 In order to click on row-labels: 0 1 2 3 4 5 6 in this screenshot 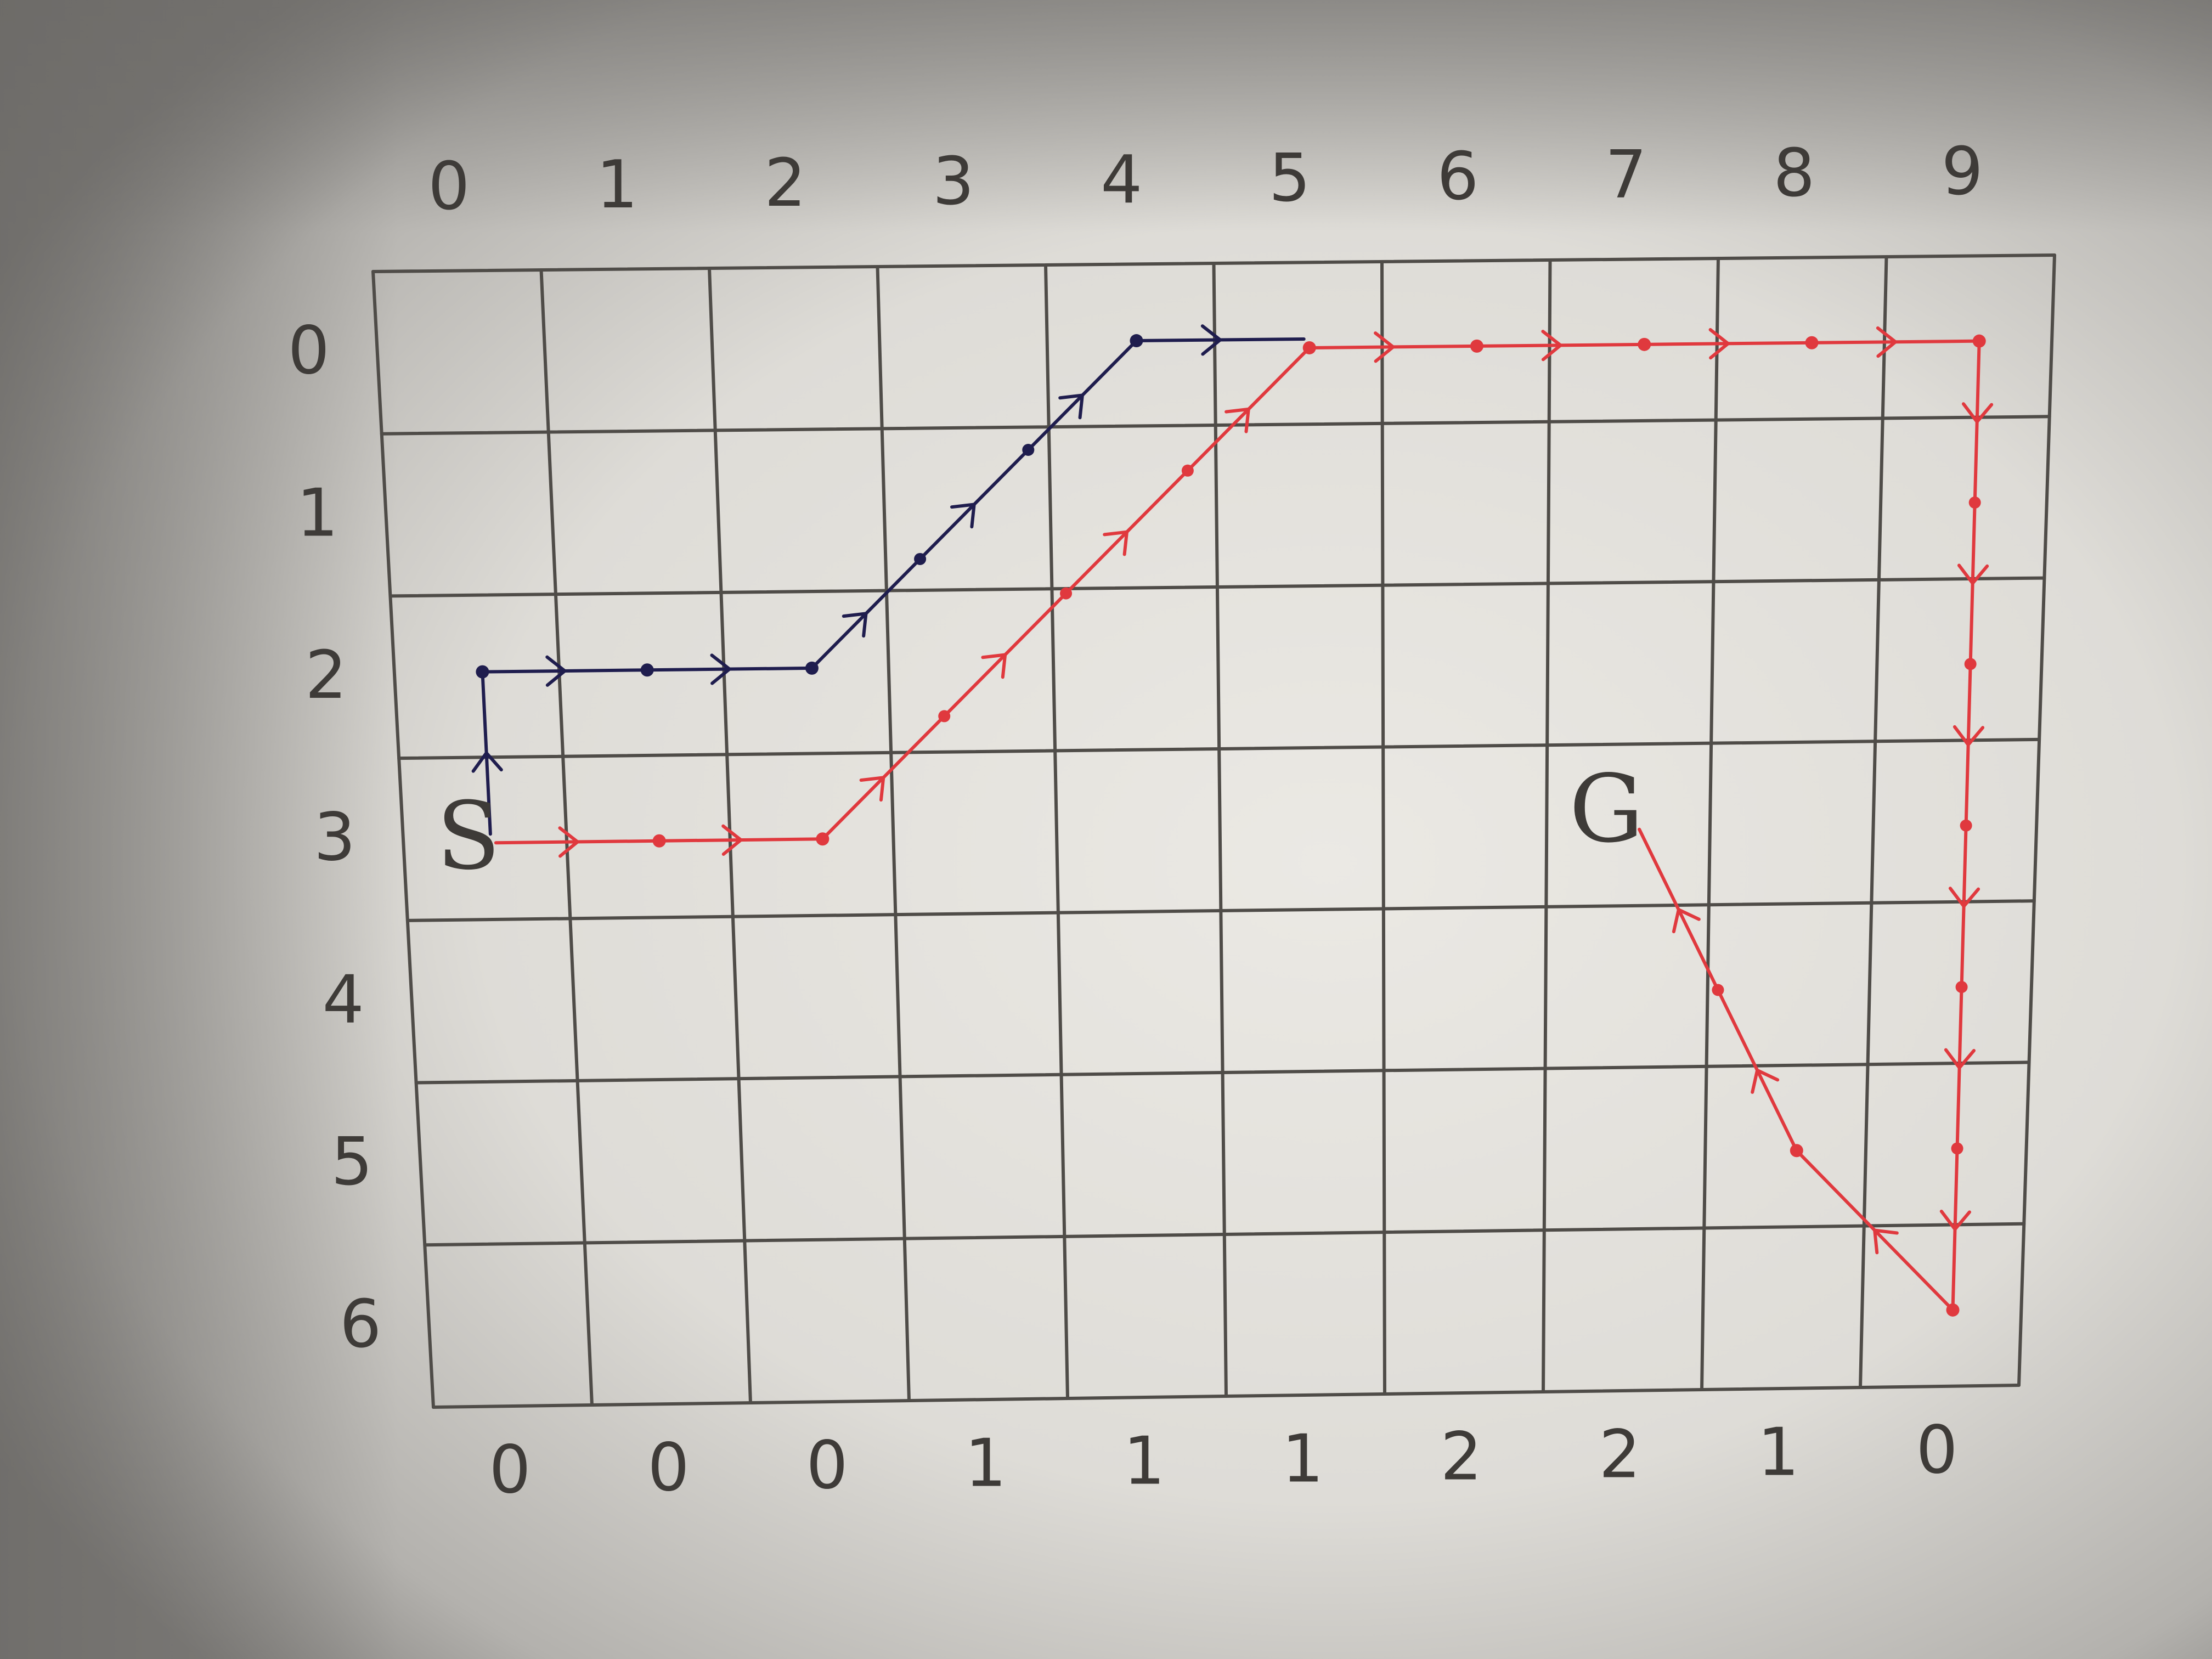, I will do `click(335, 838)`.